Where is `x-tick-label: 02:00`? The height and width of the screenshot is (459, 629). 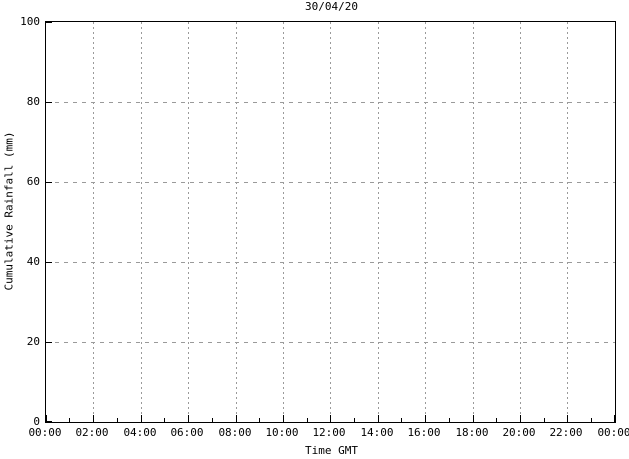 x-tick-label: 02:00 is located at coordinates (92, 432).